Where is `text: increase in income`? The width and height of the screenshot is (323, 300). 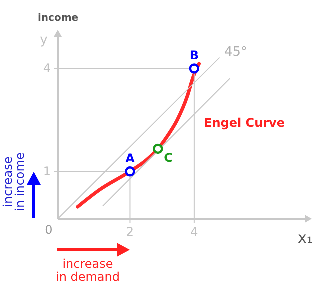
text: increase in income is located at coordinates (14, 182).